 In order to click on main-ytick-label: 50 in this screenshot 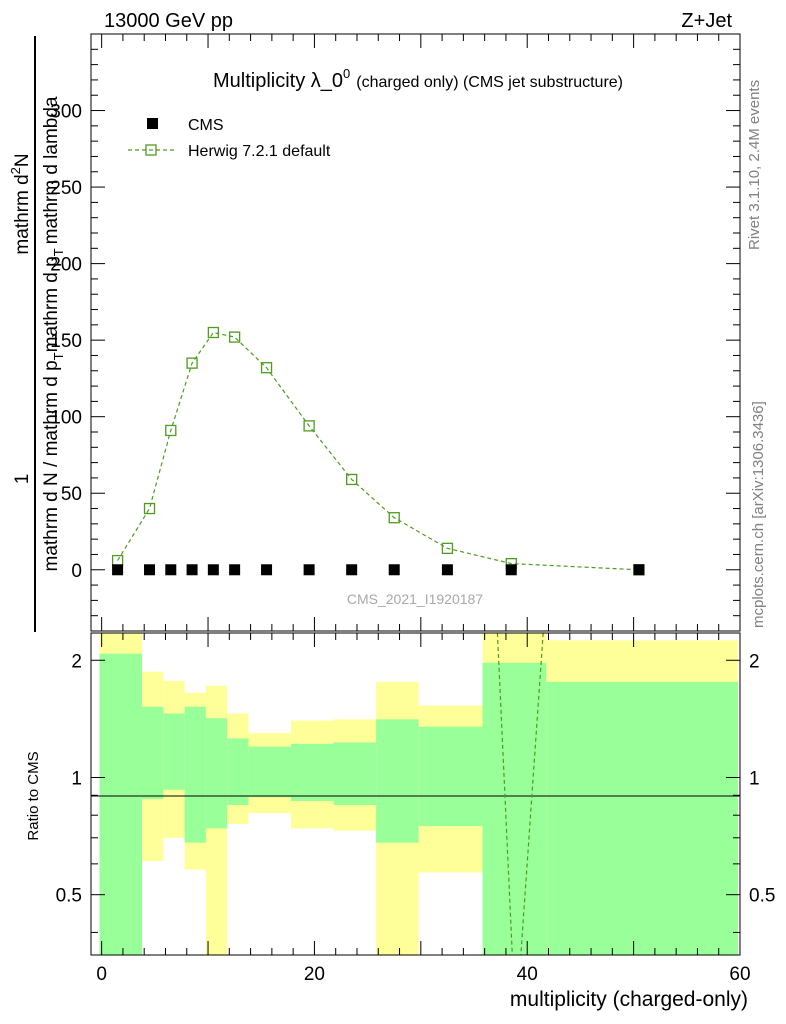, I will do `click(71, 494)`.